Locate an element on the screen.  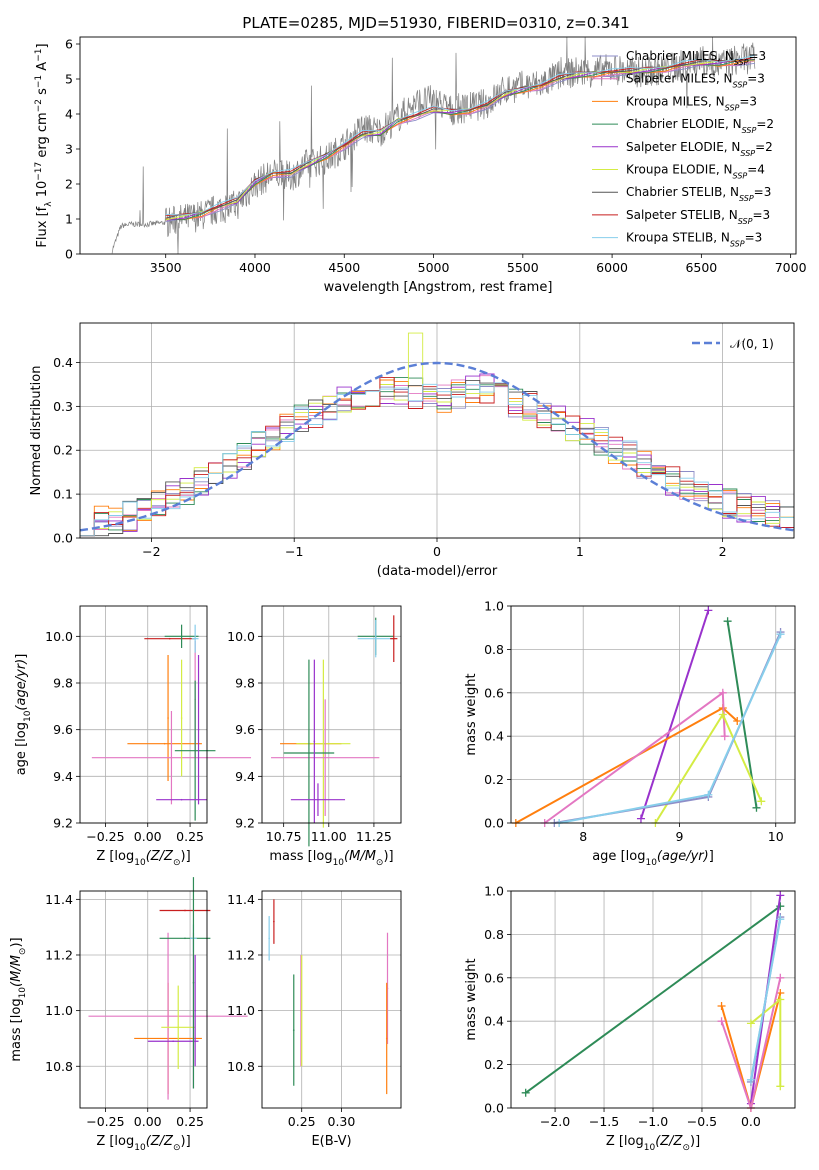
x-tick-label: 4000 is located at coordinates (255, 267).